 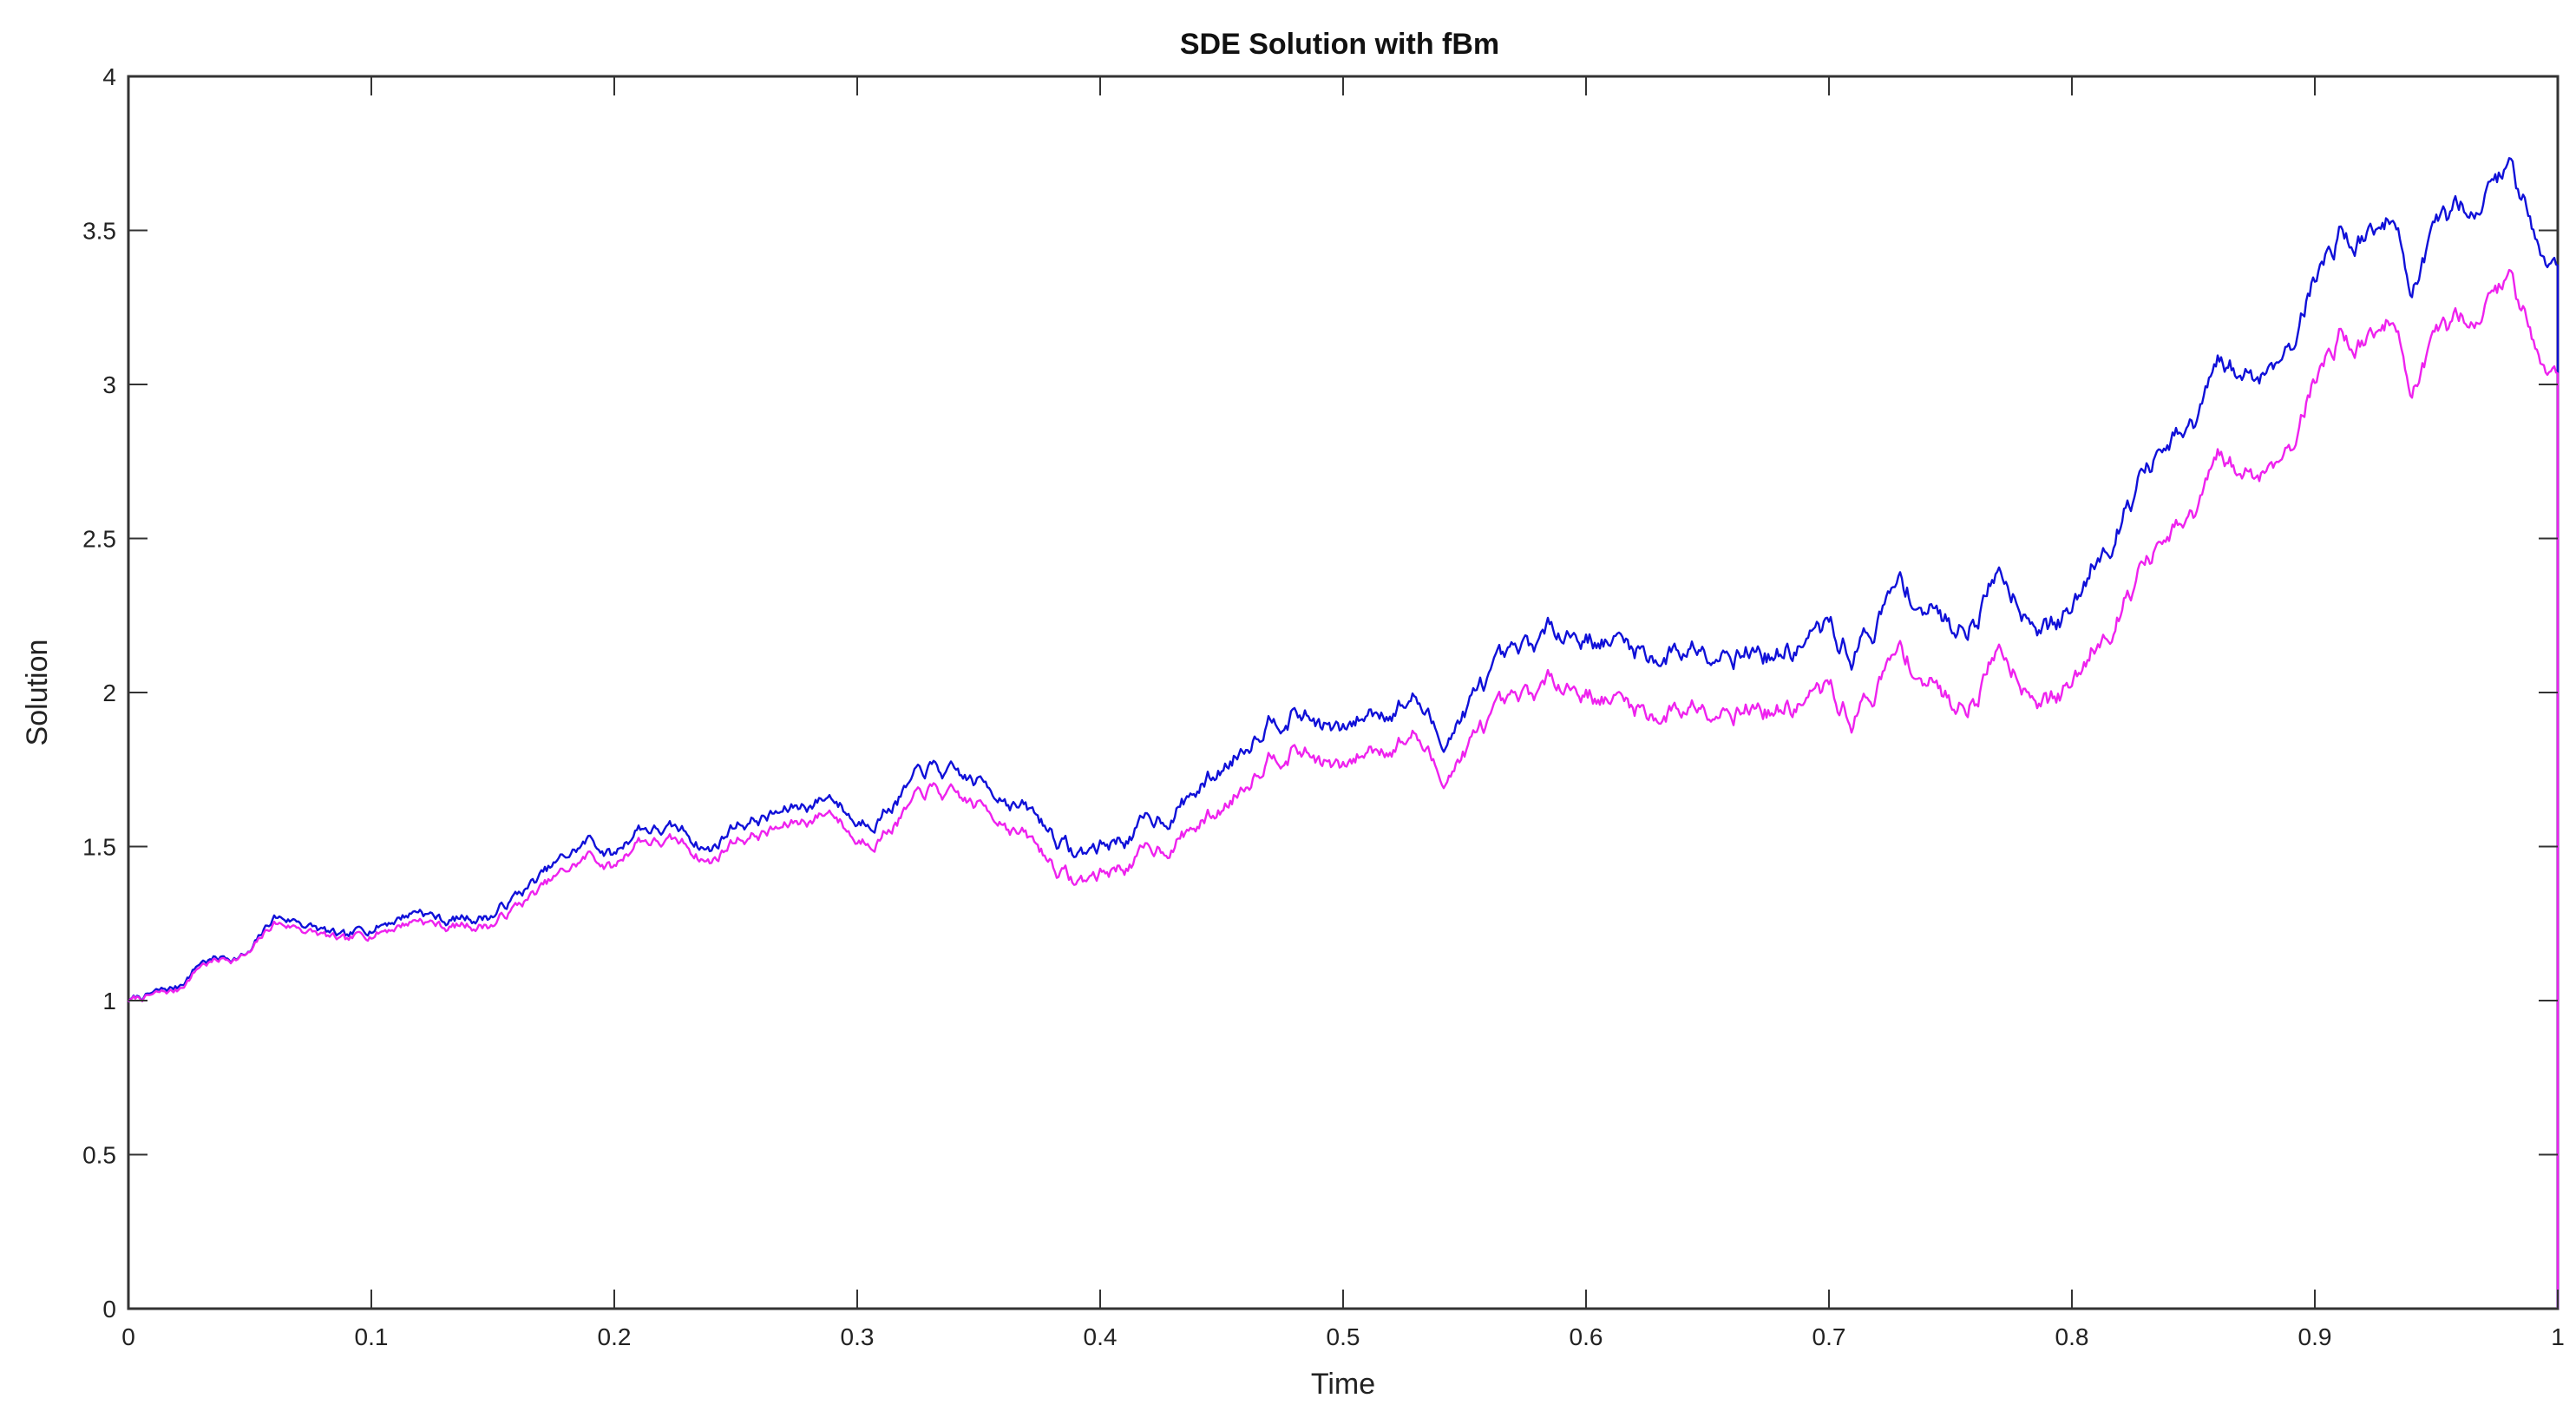 What do you see at coordinates (2558, 1336) in the screenshot?
I see `x-tick-label: 1` at bounding box center [2558, 1336].